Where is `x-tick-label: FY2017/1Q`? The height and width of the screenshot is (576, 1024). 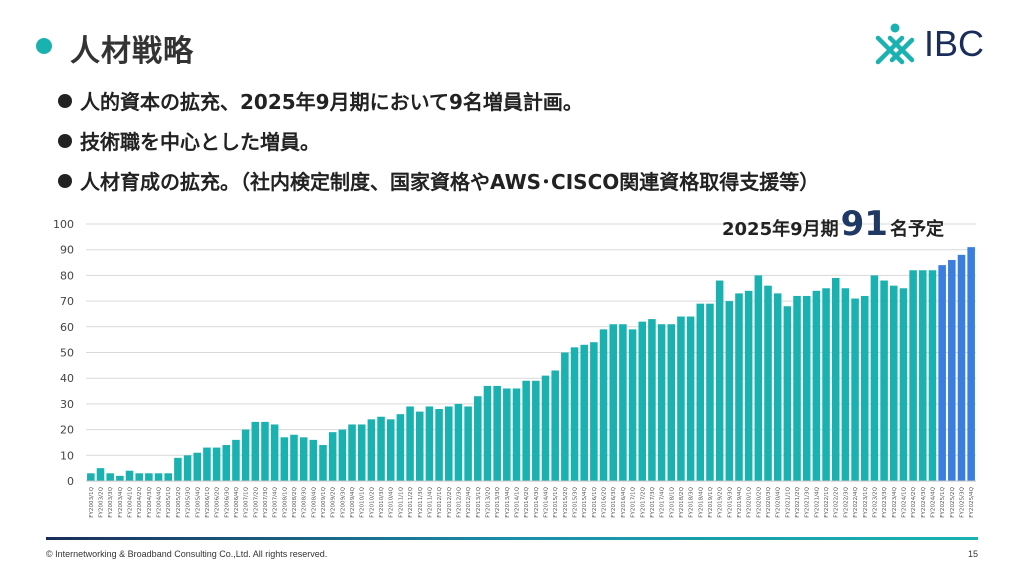 x-tick-label: FY2017/1Q is located at coordinates (634, 501).